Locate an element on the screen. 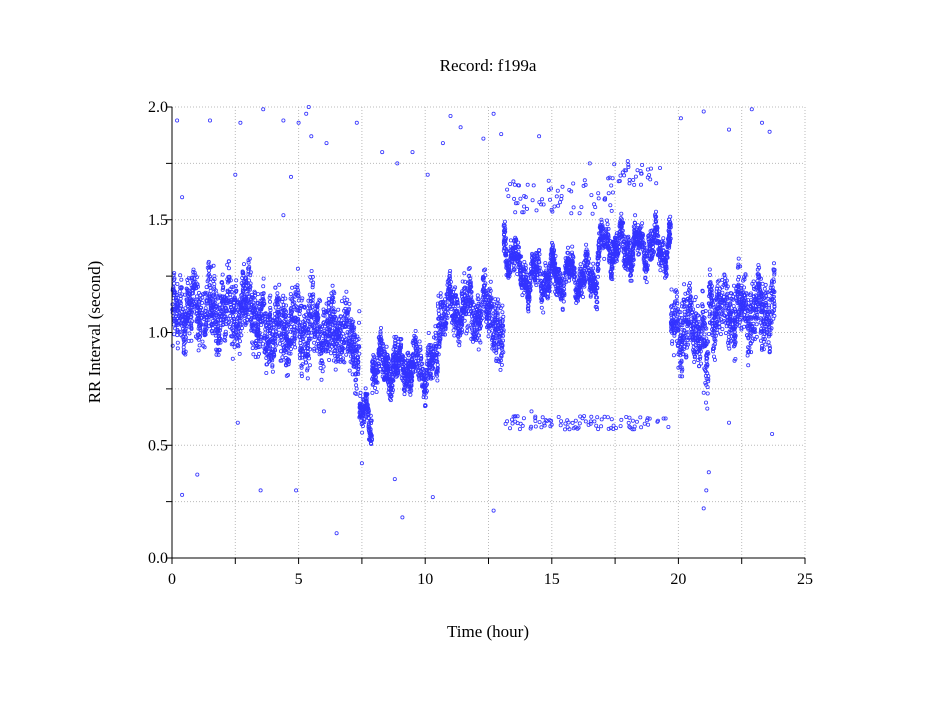 The height and width of the screenshot is (702, 949). chart-title: Record: f199a is located at coordinates (488, 65).